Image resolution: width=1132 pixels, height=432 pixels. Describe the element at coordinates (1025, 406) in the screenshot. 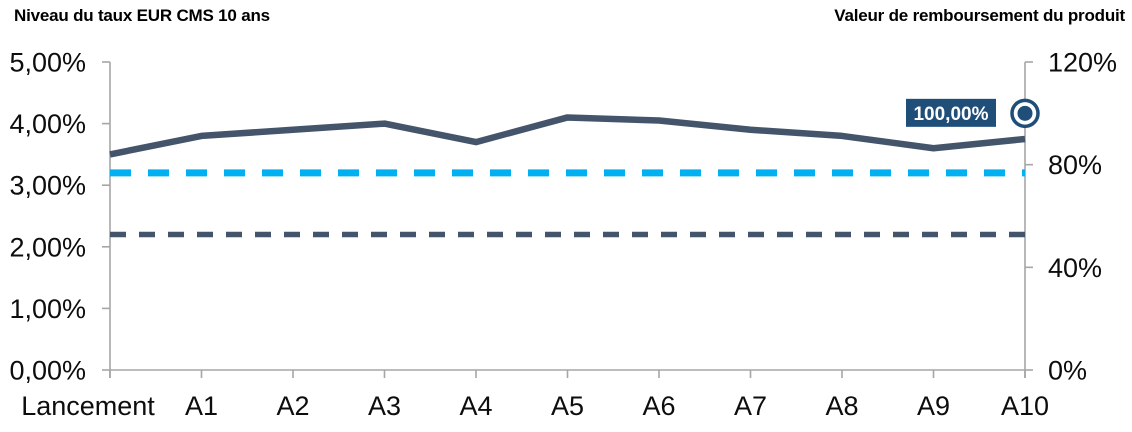

I see `x-axis-category-label: A10` at that location.